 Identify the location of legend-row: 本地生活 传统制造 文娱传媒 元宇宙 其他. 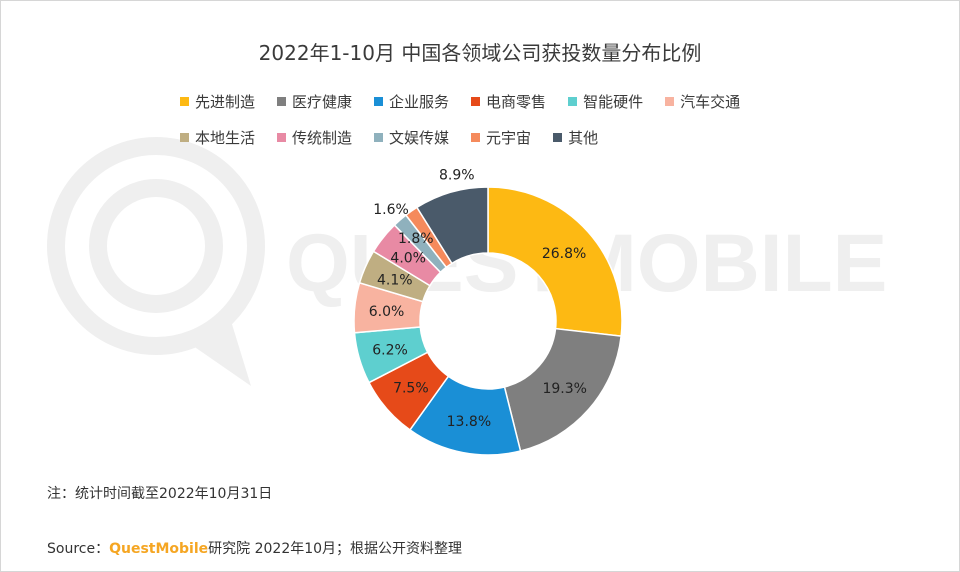
(400, 137).